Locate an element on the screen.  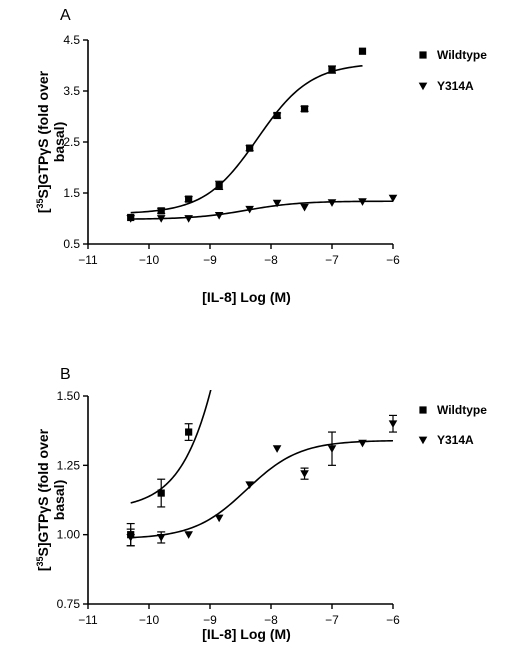
y-tick-label: 1.00 is located at coordinates (69, 535).